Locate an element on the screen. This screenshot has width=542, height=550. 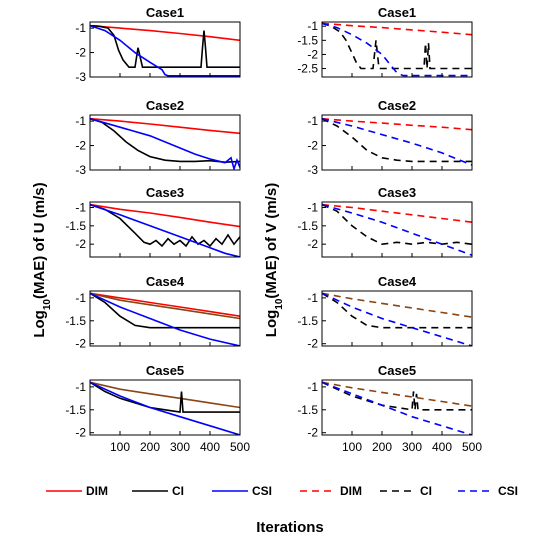
panel-case3-u: Case3 -1 -1.5 -2 is located at coordinates (153, 221).